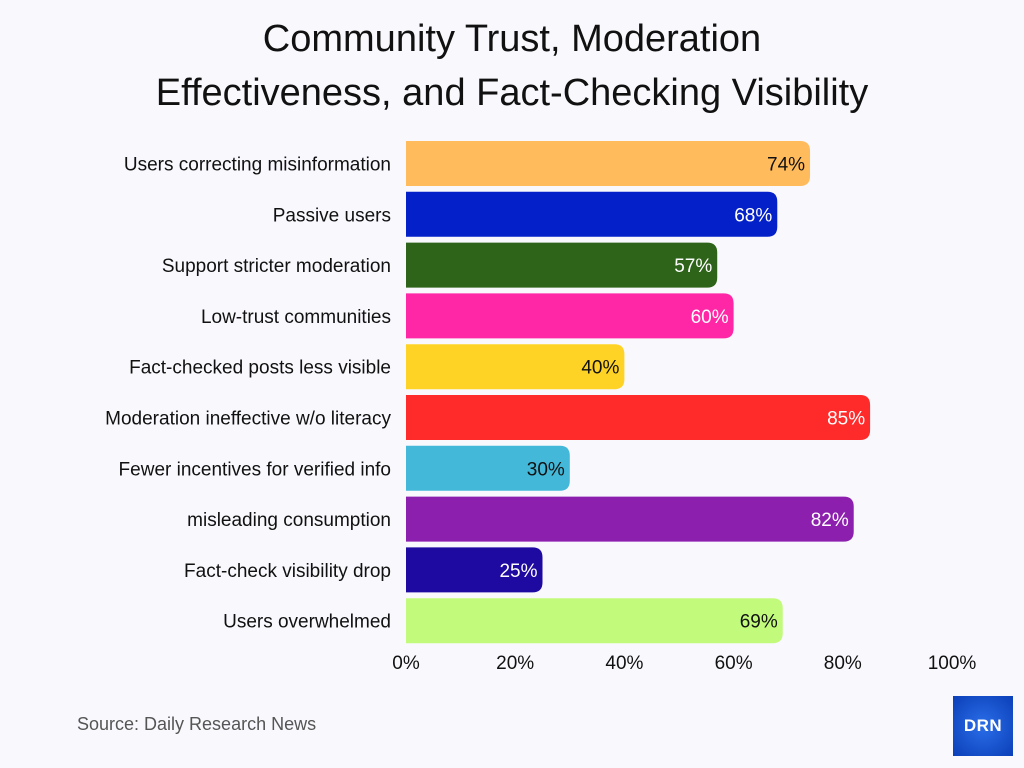  I want to click on bar-value-label: 69%, so click(759, 622).